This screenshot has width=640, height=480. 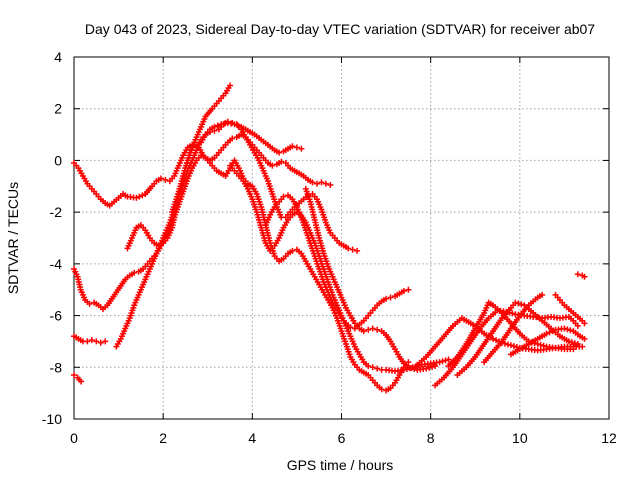 What do you see at coordinates (52, 419) in the screenshot?
I see `y-tick-label: -10` at bounding box center [52, 419].